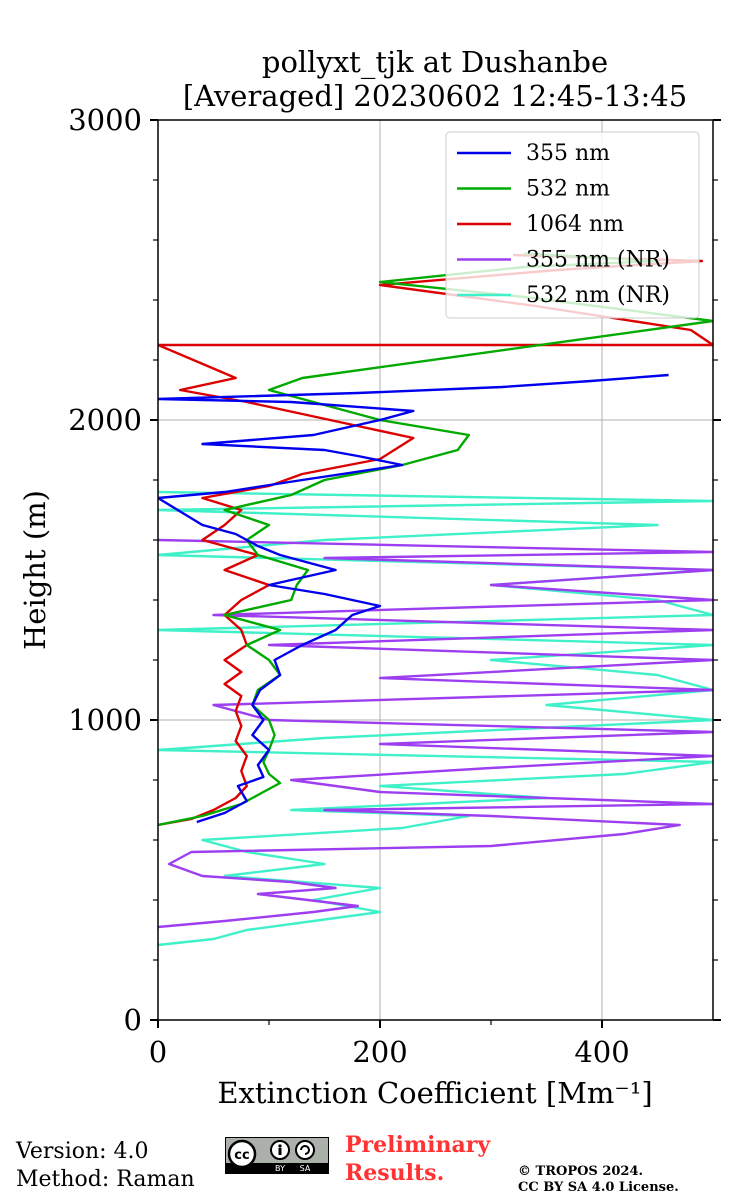 The height and width of the screenshot is (1200, 750). What do you see at coordinates (434, 1093) in the screenshot?
I see `x-axis-label: Extinction Coefficient [Mm⁻¹]` at bounding box center [434, 1093].